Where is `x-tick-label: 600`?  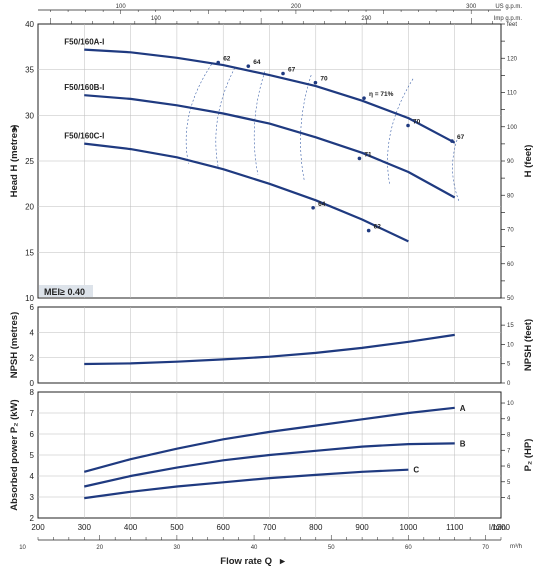 x-tick-label: 600 is located at coordinates (224, 527).